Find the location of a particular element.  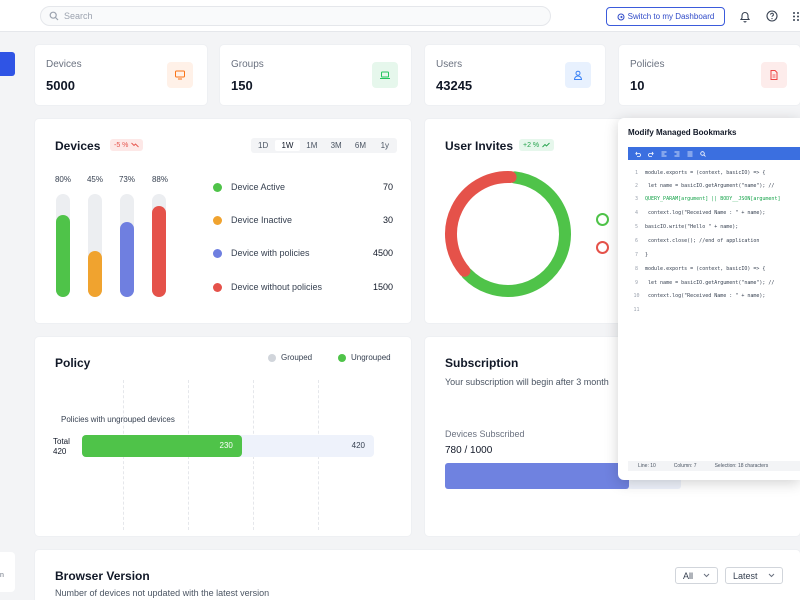

range-tab-6m: 6M is located at coordinates (360, 145).